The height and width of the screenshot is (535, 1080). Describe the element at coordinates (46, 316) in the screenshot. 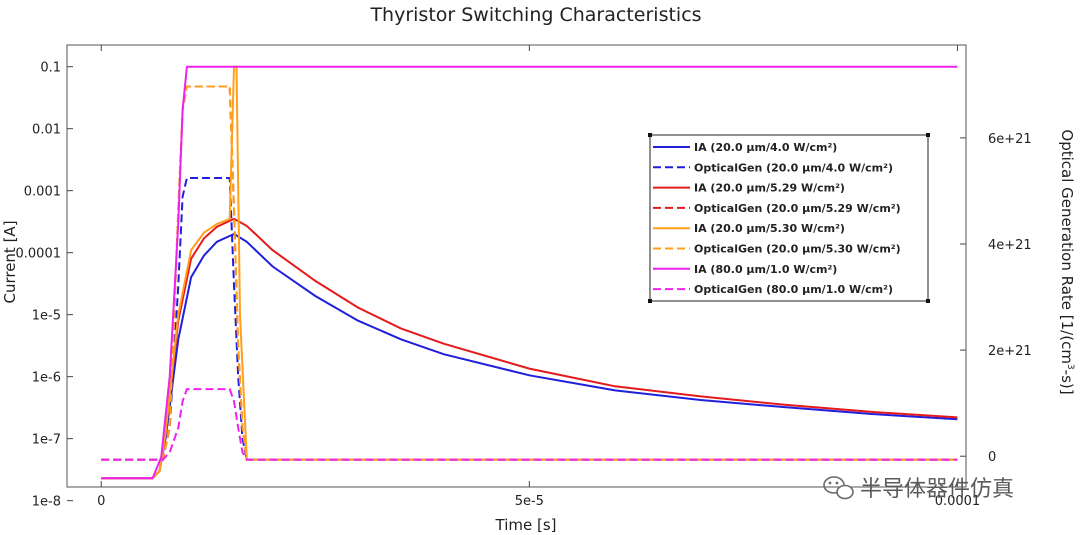

I see `y-tick-label: 1e-5` at that location.